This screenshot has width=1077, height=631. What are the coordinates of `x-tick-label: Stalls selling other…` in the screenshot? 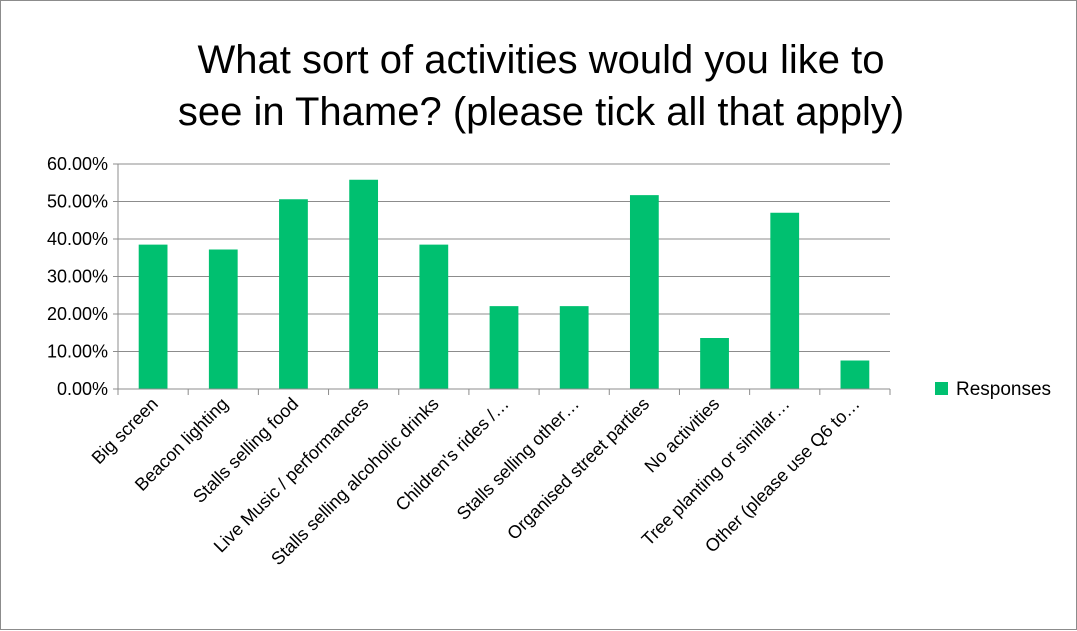 It's located at (518, 459).